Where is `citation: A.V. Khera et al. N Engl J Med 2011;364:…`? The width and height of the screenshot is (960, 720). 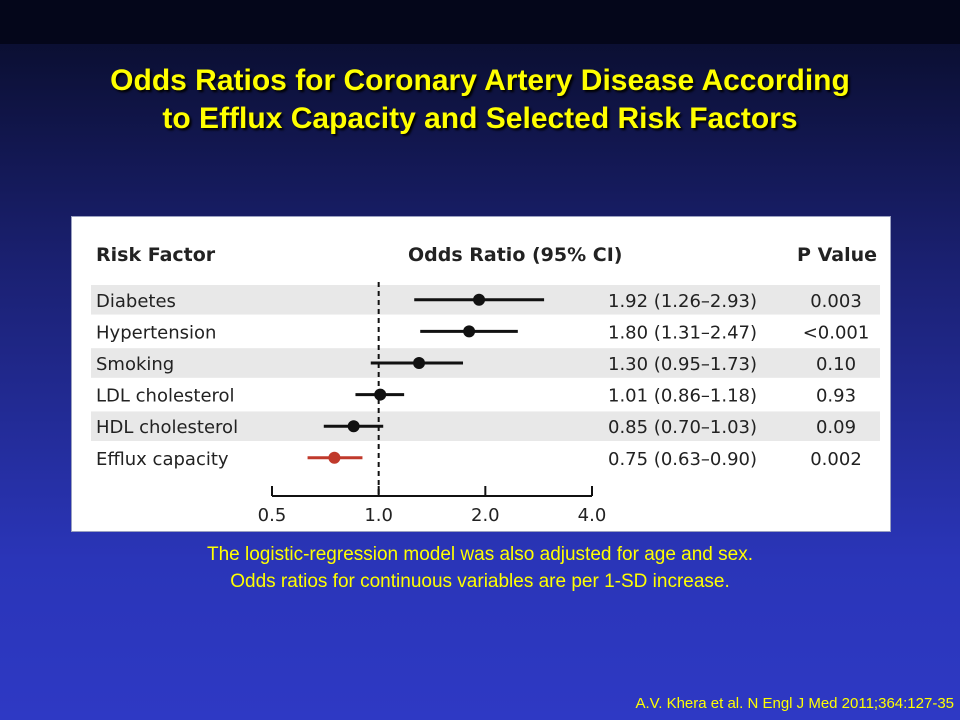
citation: A.V. Khera et al. N Engl J Med 2011;364:… is located at coordinates (794, 703).